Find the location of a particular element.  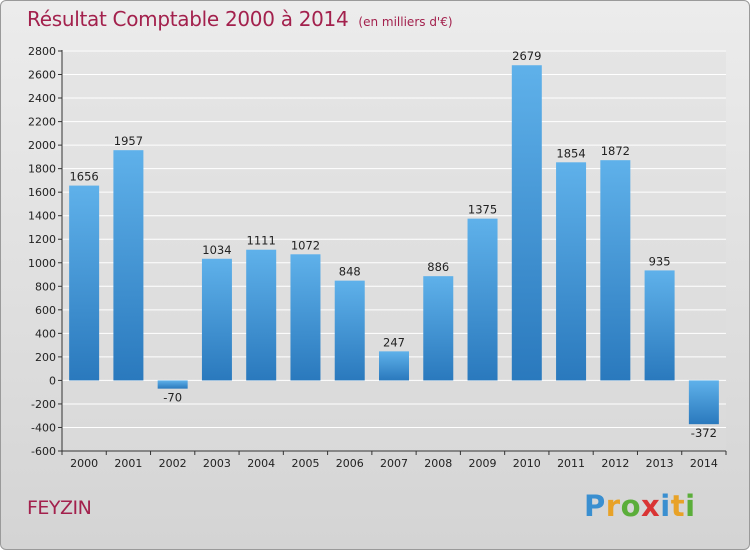

proxiti-logo: Proxiti is located at coordinates (640, 506).